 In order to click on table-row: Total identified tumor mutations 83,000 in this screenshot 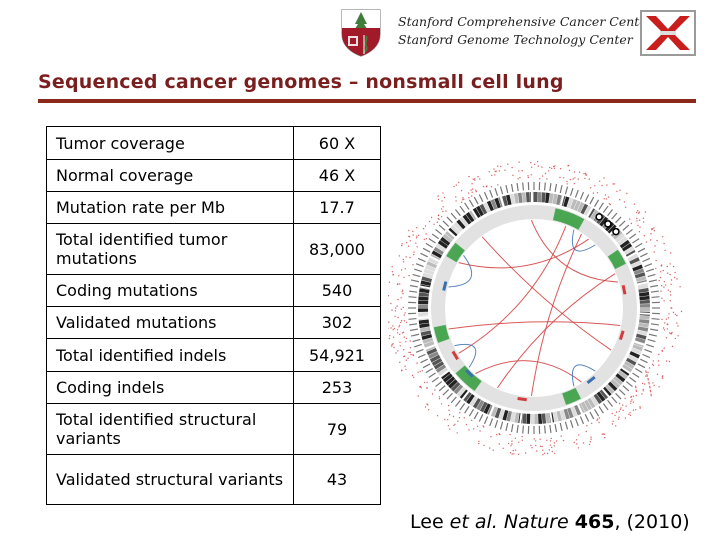, I will do `click(213, 249)`.